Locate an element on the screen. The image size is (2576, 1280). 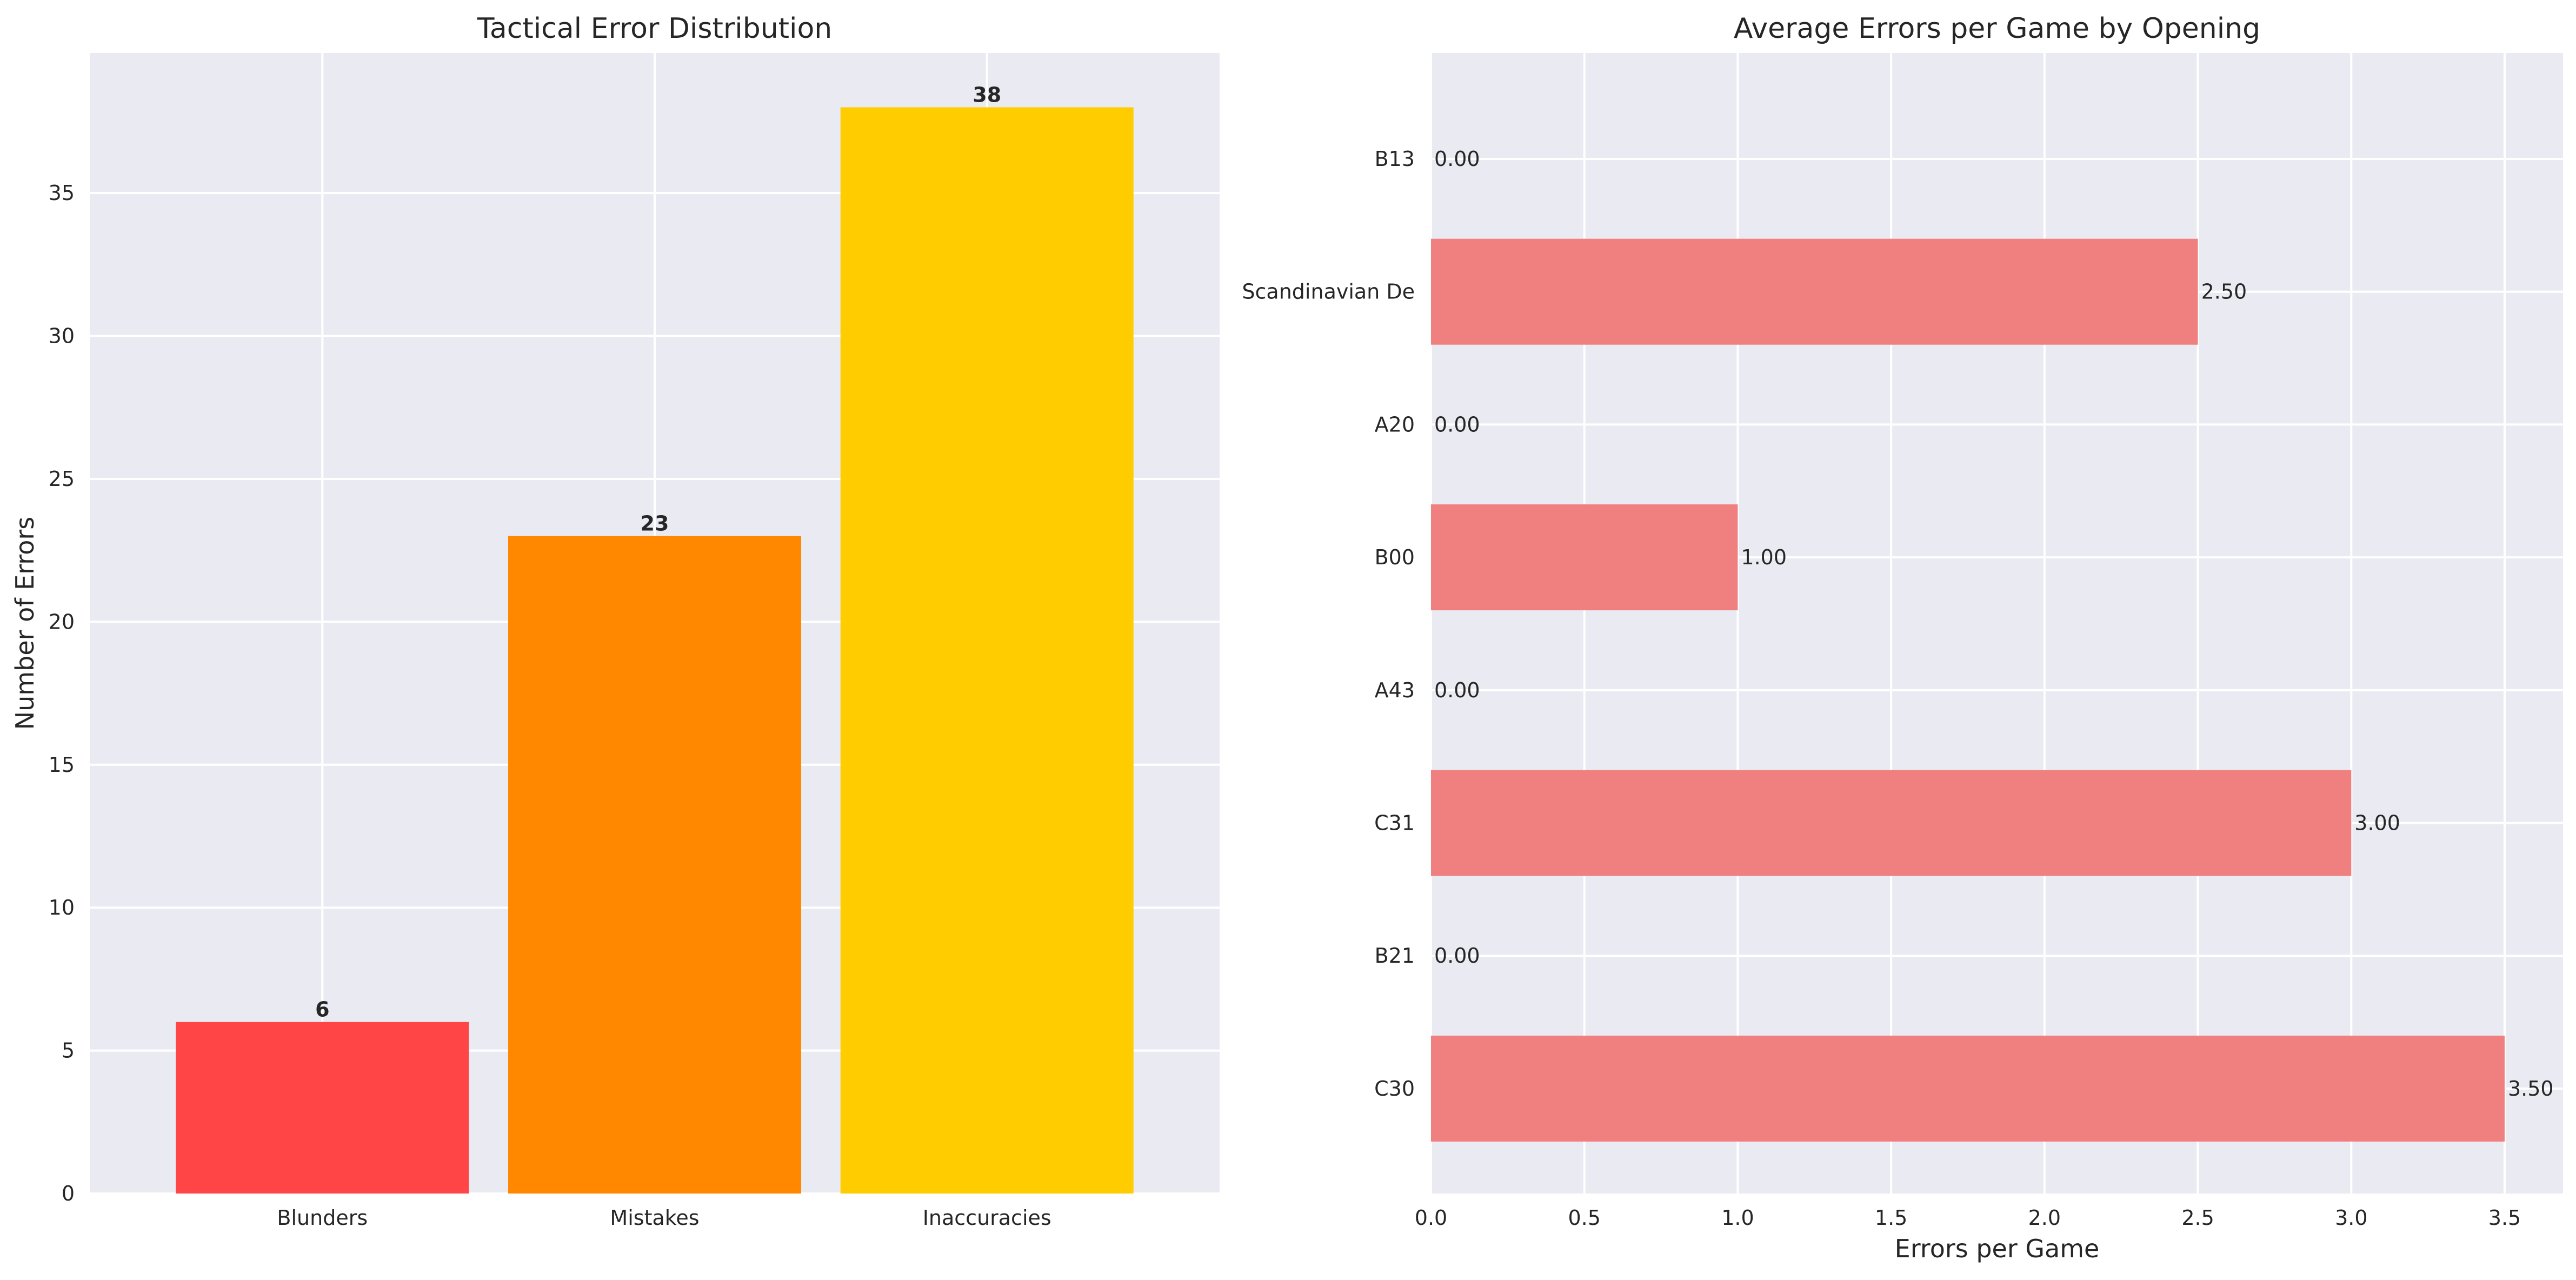
right-x-tick-label: 0.5 is located at coordinates (1584, 1218).